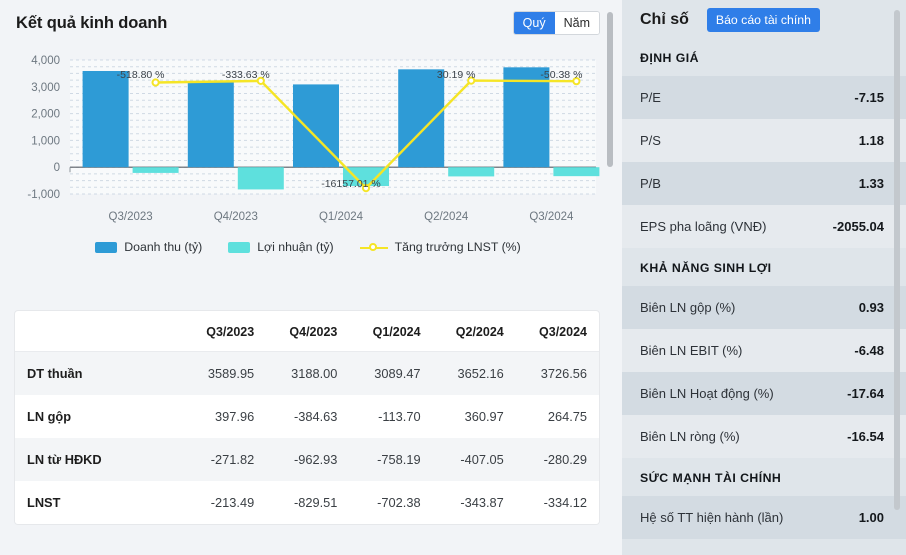 The height and width of the screenshot is (555, 906). What do you see at coordinates (610, 89) in the screenshot?
I see `left-panel-scroll-thumb` at bounding box center [610, 89].